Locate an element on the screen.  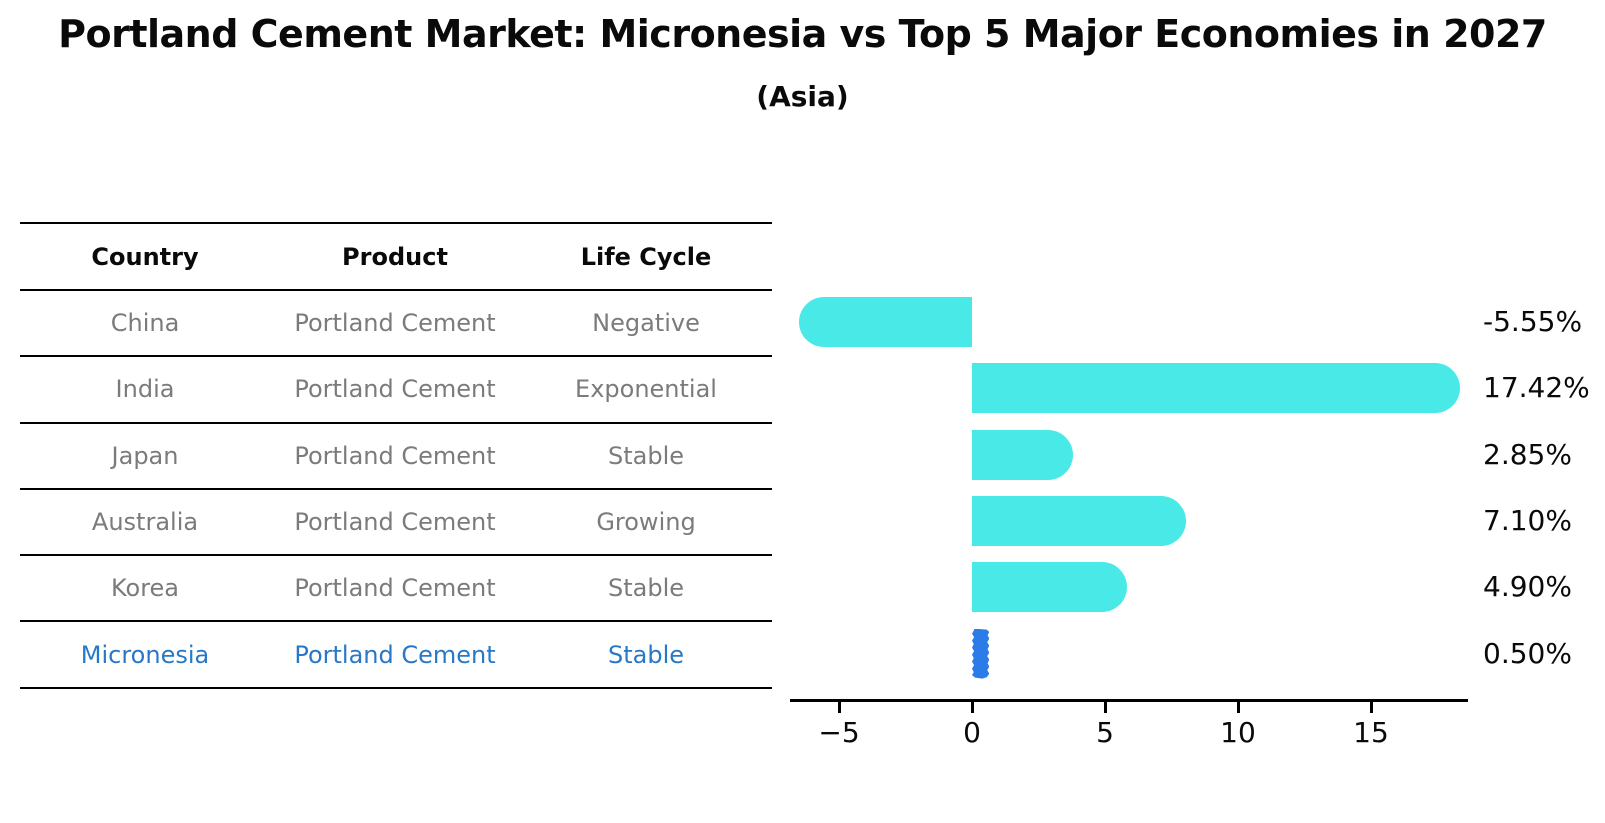
x-tick--5 is located at coordinates (839, 707).